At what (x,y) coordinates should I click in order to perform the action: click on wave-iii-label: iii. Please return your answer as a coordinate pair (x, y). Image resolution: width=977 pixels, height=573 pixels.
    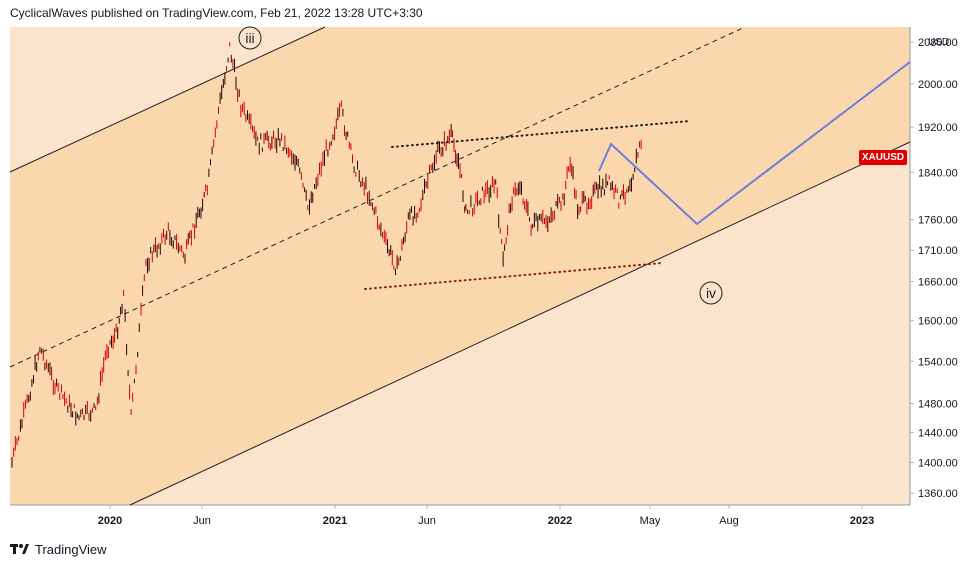
    Looking at the image, I should click on (249, 38).